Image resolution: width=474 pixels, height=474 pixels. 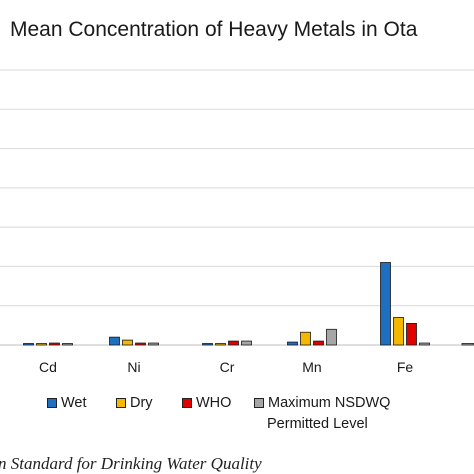 I want to click on legend-entry-wet: Wet, so click(x=67, y=403).